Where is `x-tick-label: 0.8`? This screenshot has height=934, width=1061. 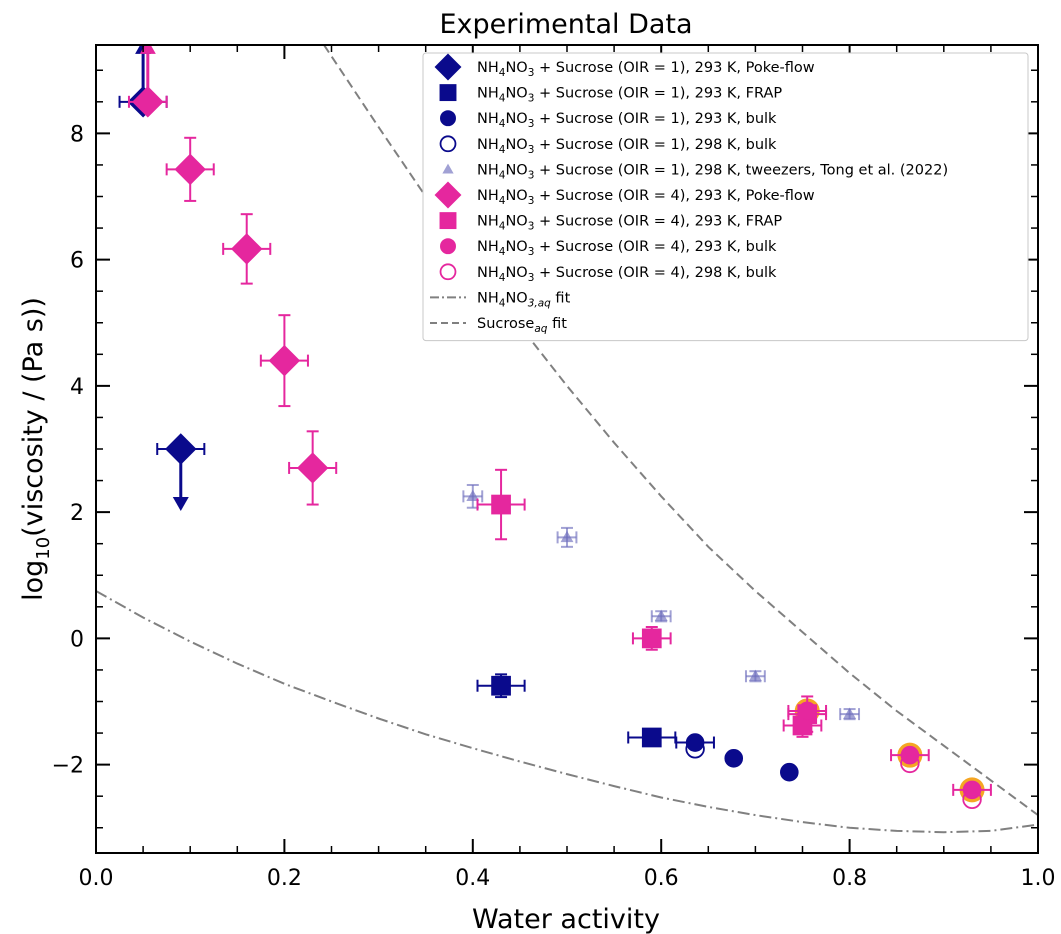
x-tick-label: 0.8 is located at coordinates (849, 878).